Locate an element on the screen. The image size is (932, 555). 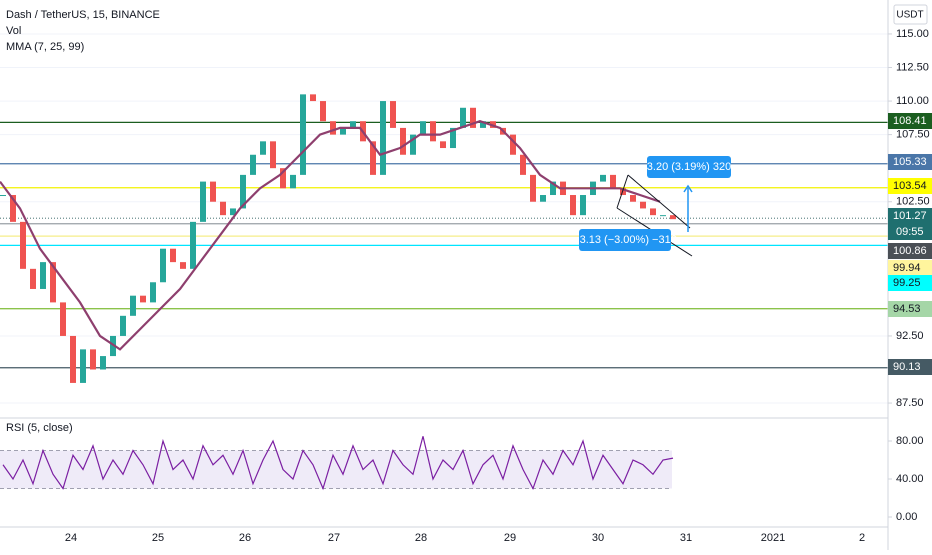
rsi-title: RSI (5, close) is located at coordinates (39, 428).